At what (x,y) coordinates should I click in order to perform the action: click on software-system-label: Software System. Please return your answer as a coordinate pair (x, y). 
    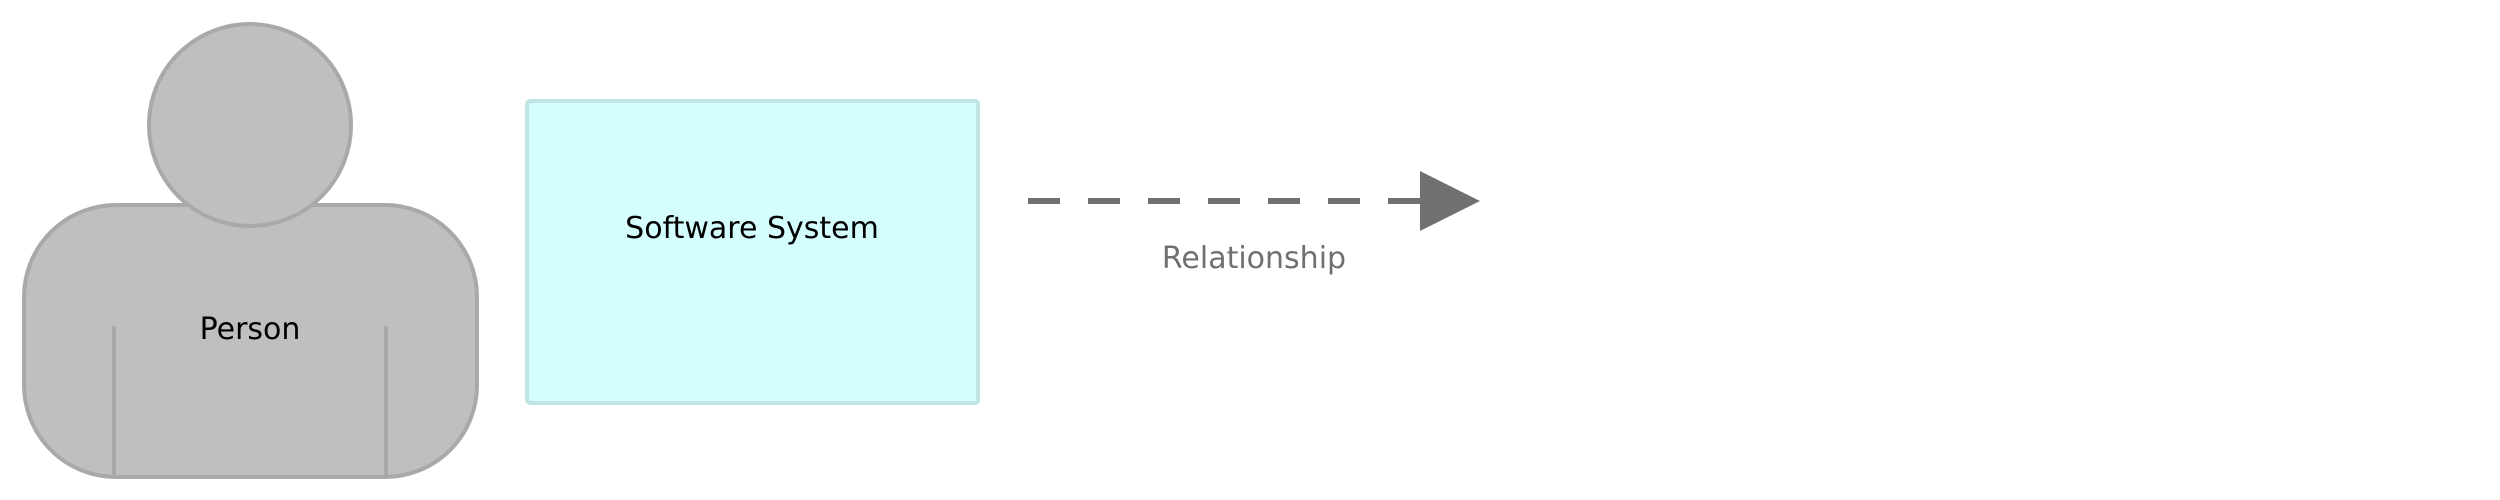
    Looking at the image, I should click on (752, 228).